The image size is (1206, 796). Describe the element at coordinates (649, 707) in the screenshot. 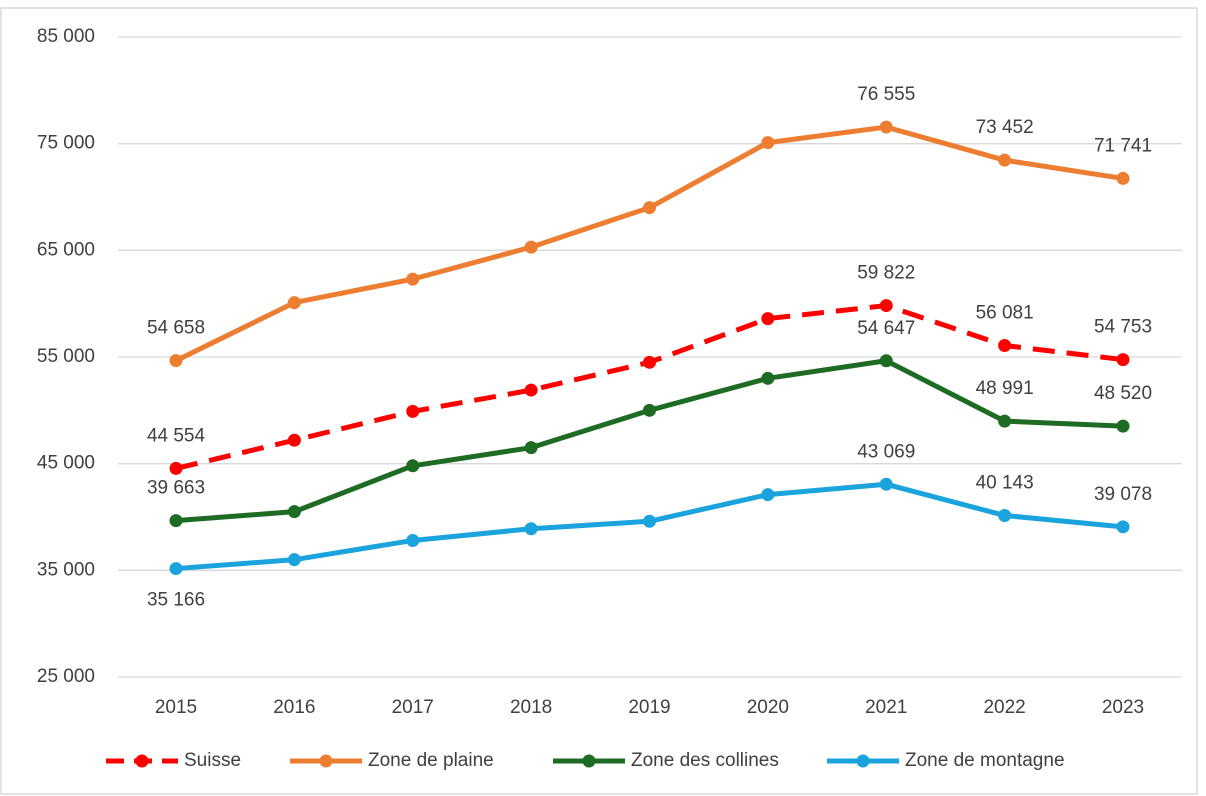

I see `x-tick-label: 2019` at that location.